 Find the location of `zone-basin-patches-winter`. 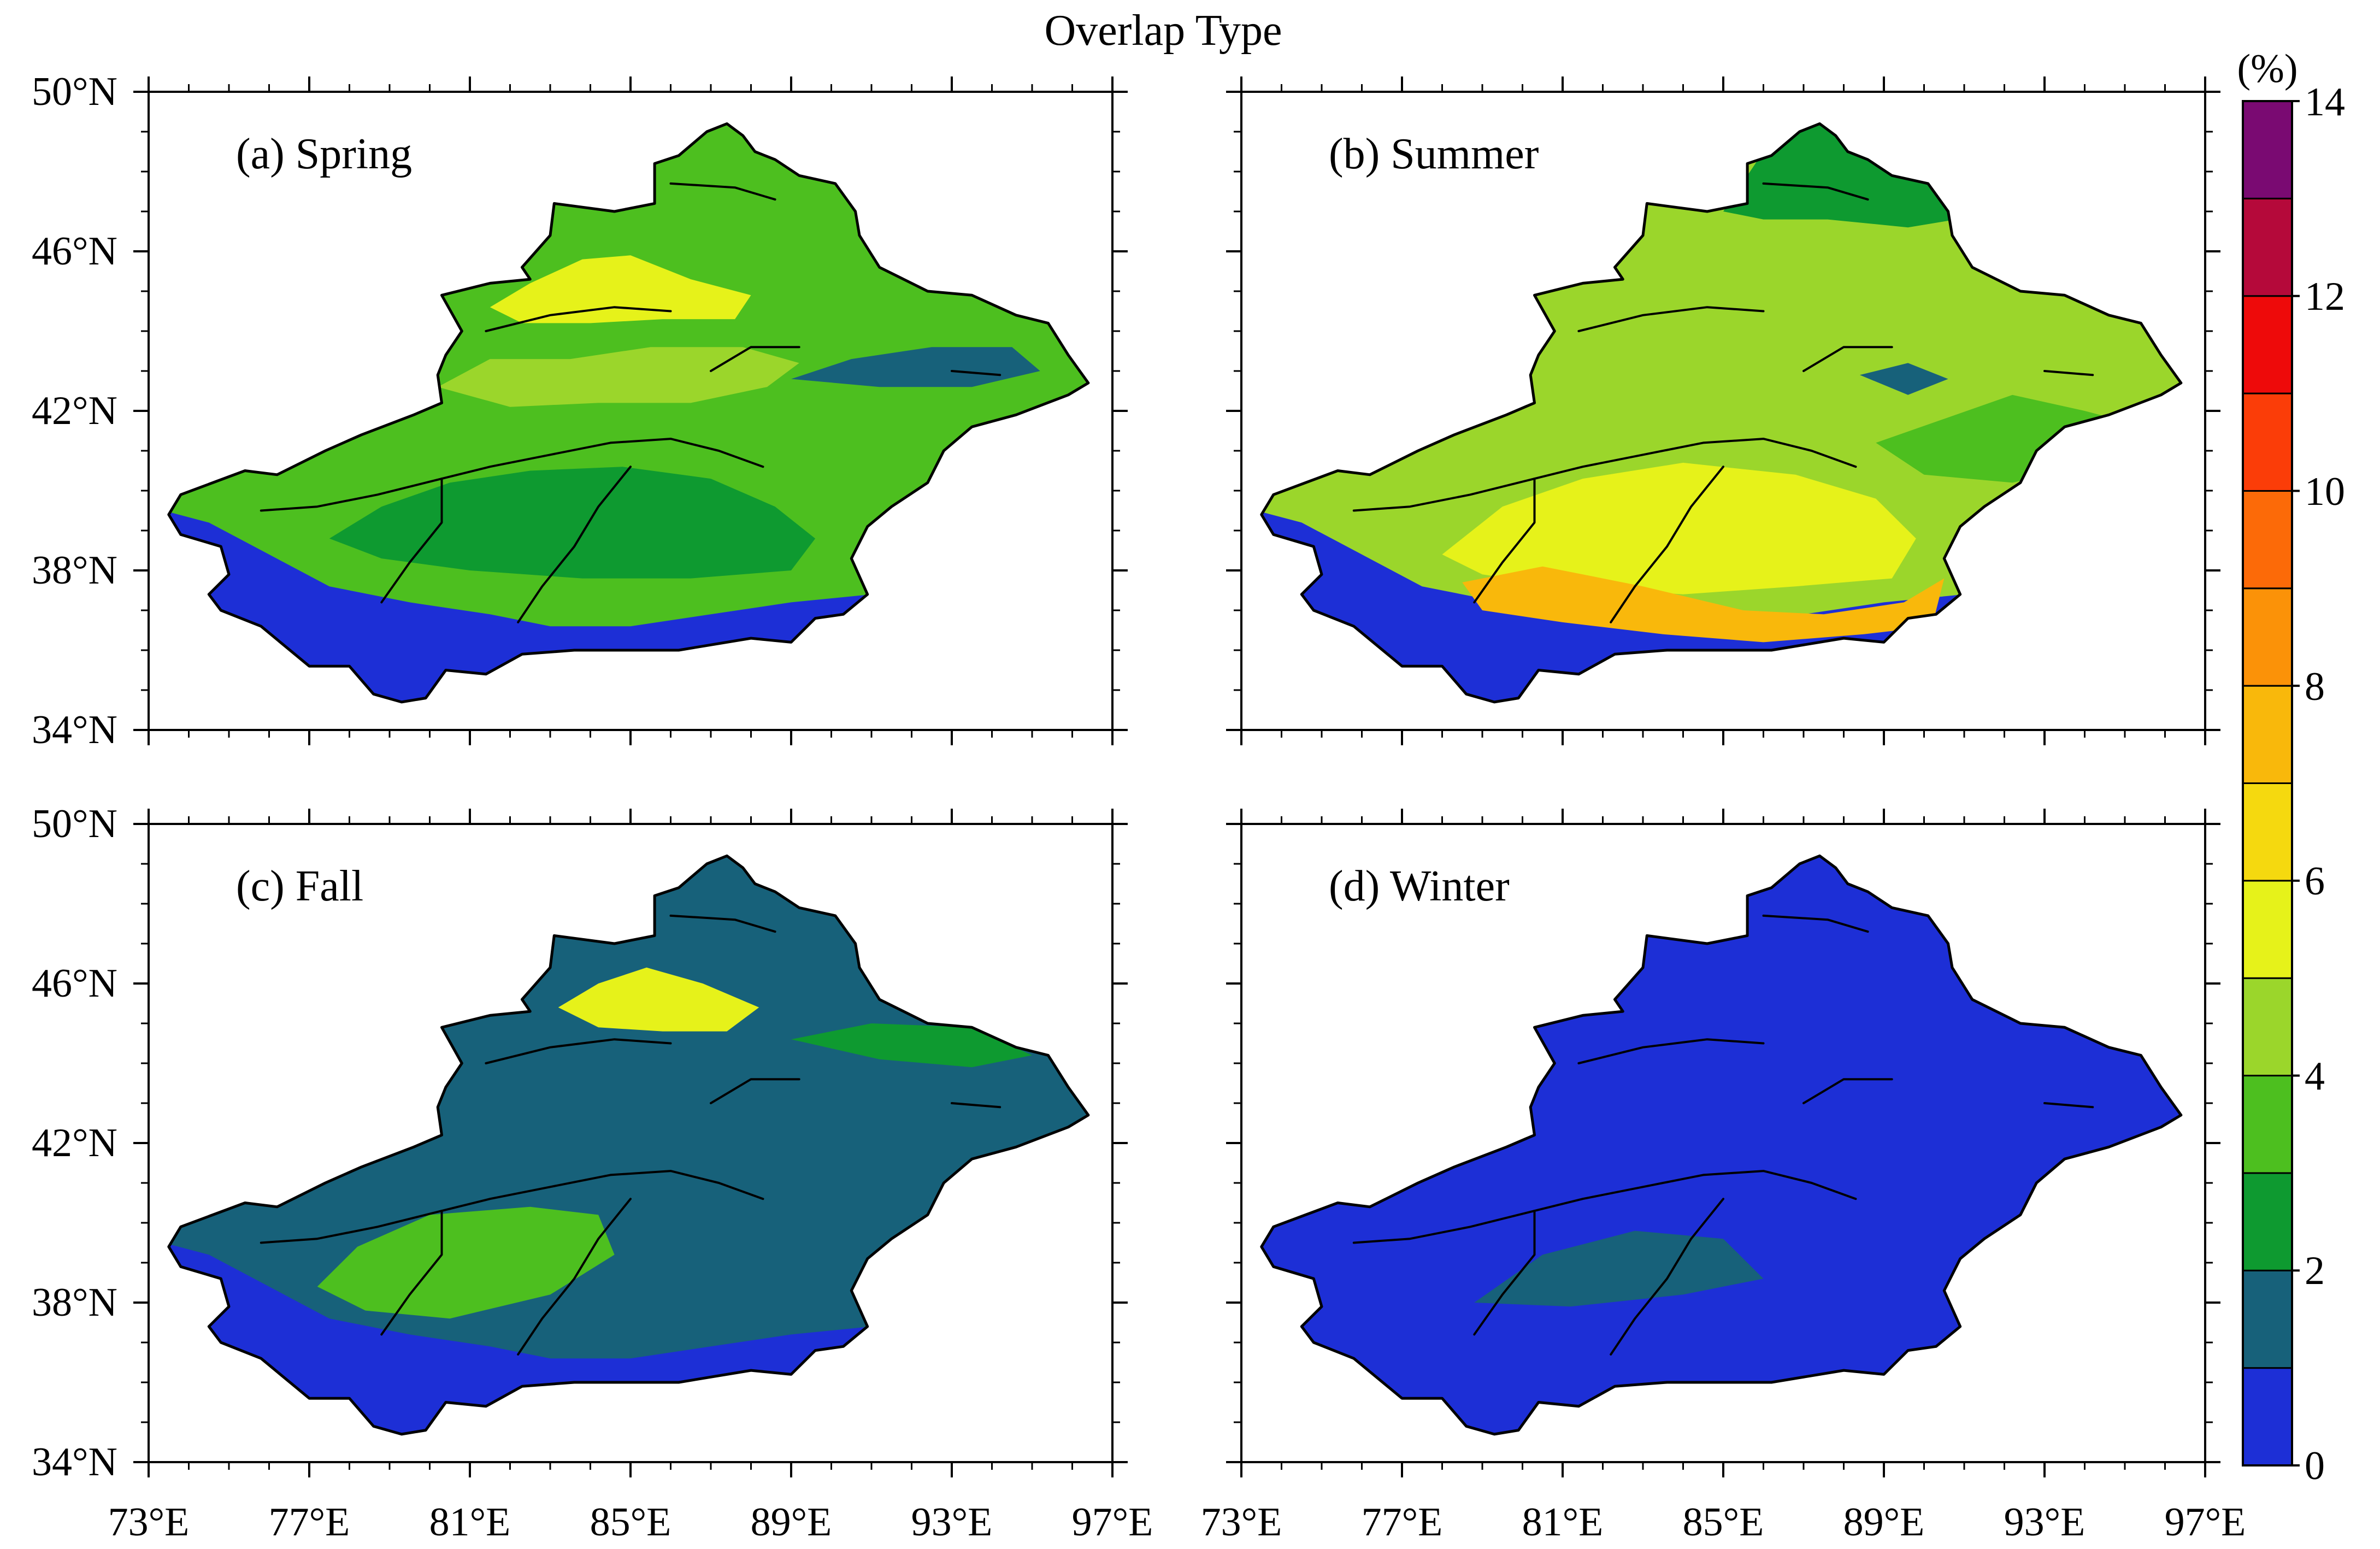

zone-basin-patches-winter is located at coordinates (1619, 1268).